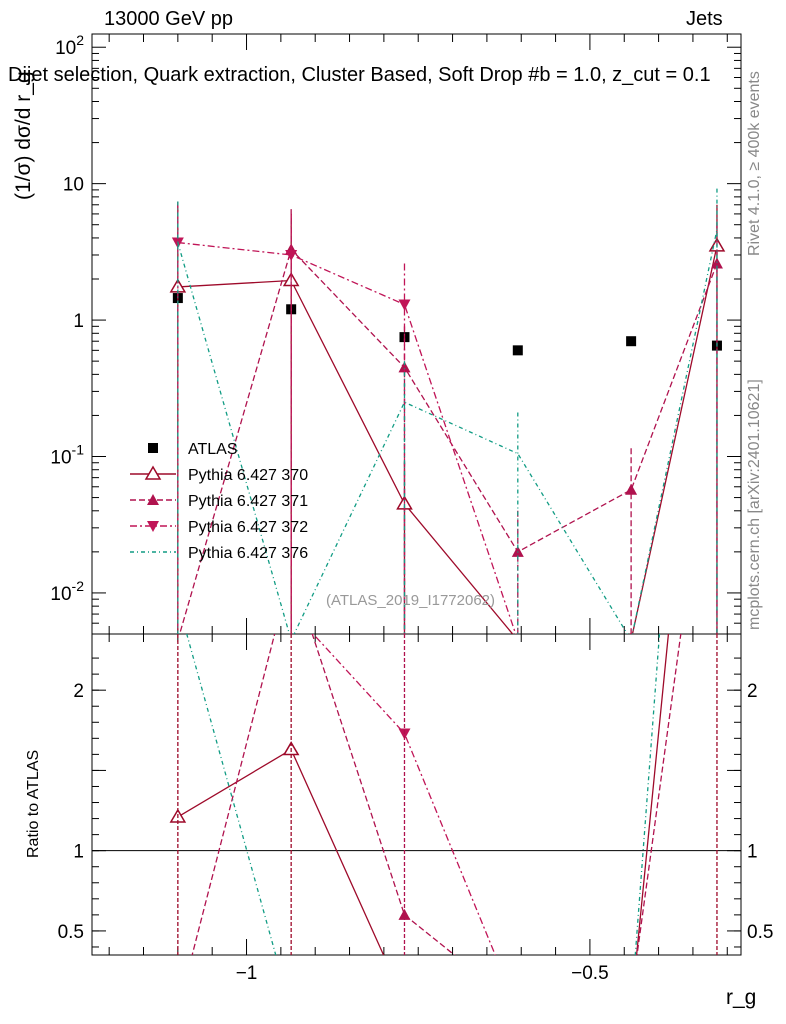 The width and height of the screenshot is (786, 1024). Describe the element at coordinates (704, 19) in the screenshot. I see `category-label: Jets` at that location.